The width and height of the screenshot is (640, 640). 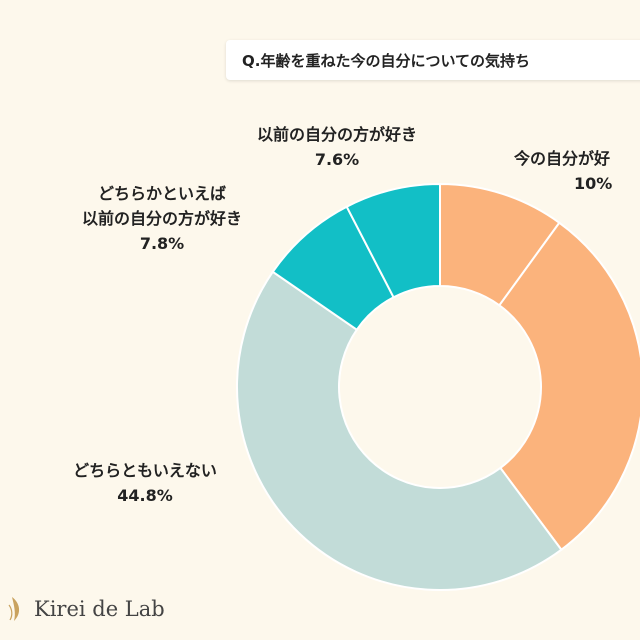 I want to click on label-somewhat-former: どちらかといえば 以前の自分の方が好き 7.8%, so click(x=162, y=218).